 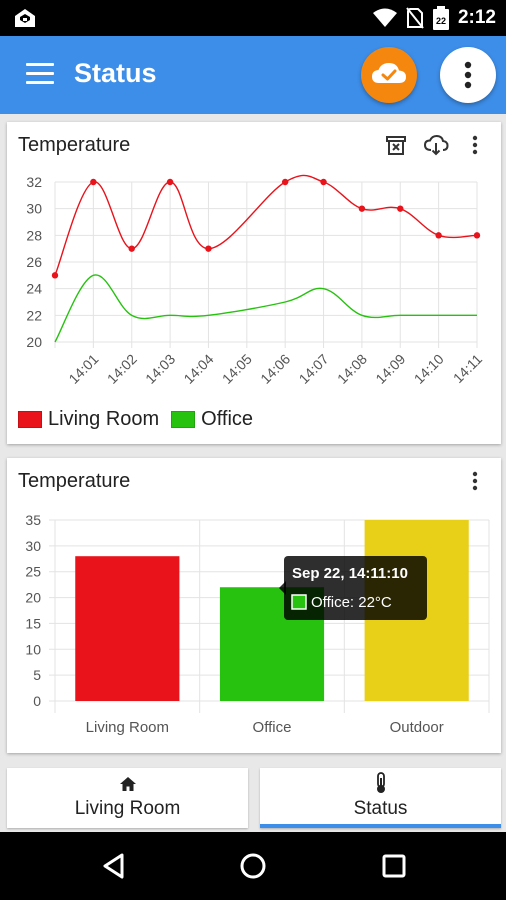 What do you see at coordinates (127, 808) in the screenshot?
I see `tab-label: Living Room` at bounding box center [127, 808].